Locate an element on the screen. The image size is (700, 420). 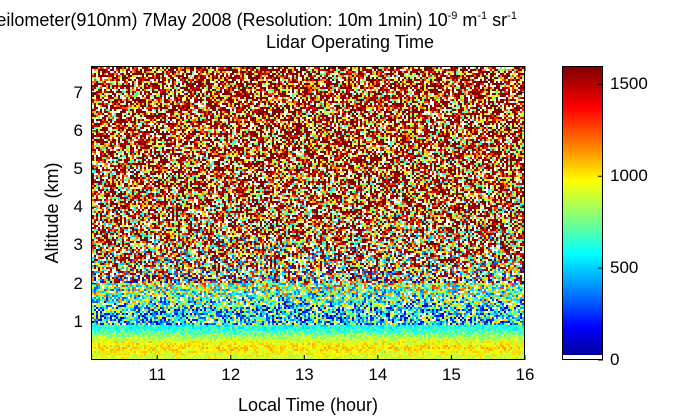
x-tick-label: 13 is located at coordinates (304, 374).